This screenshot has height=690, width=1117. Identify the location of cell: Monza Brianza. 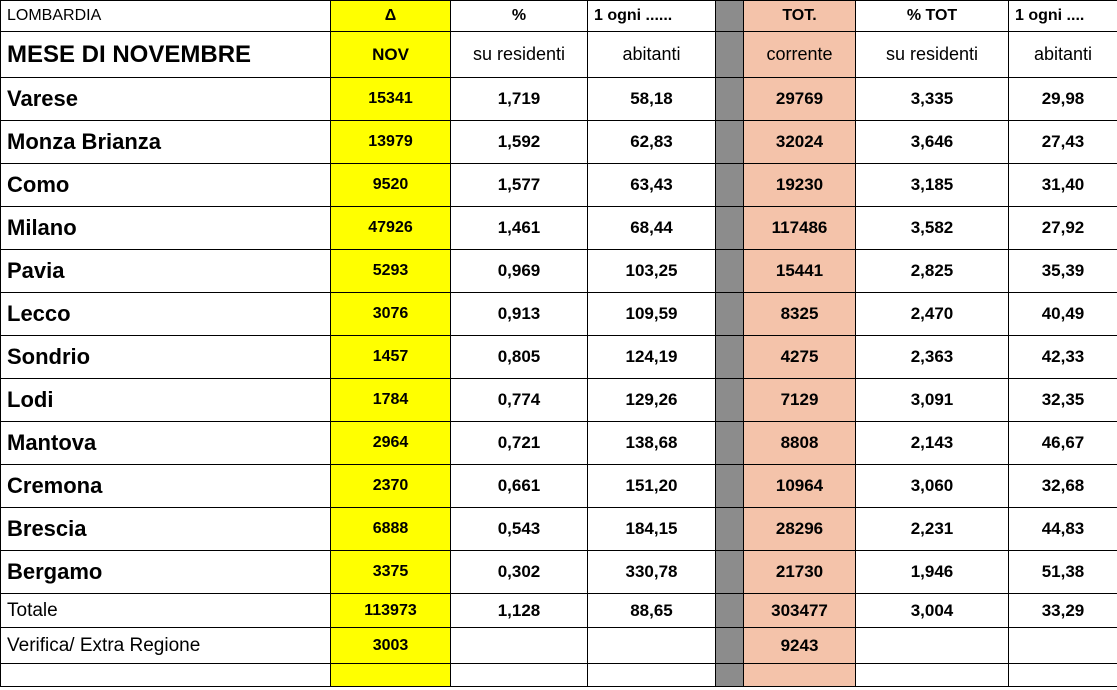
(165, 142).